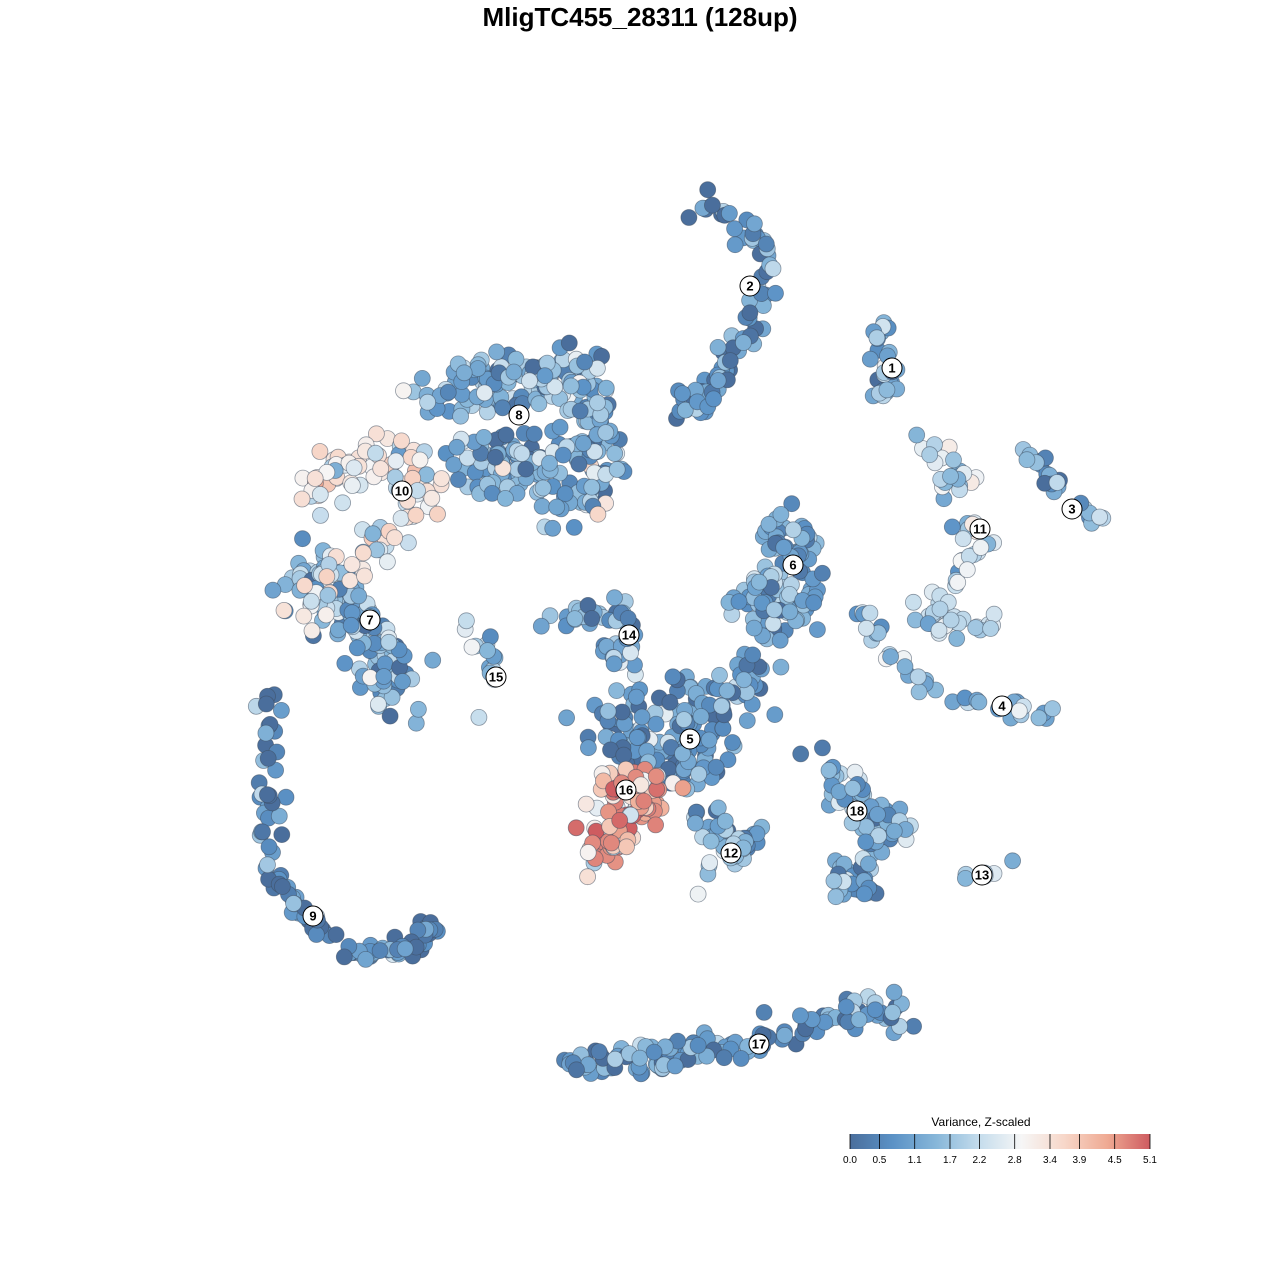 The image size is (1280, 1280). Describe the element at coordinates (879, 1160) in the screenshot. I see `legend-tick-label: 0.5` at that location.